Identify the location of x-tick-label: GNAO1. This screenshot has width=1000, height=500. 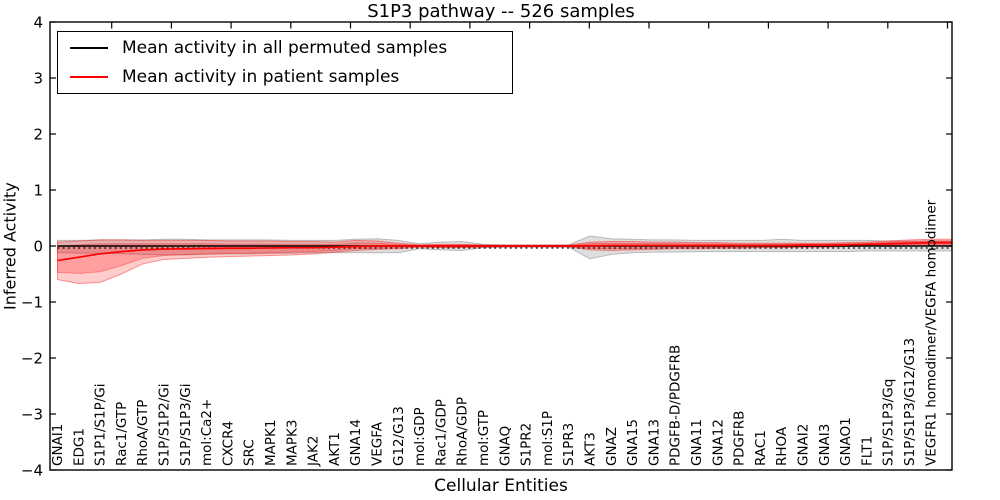
(846, 441).